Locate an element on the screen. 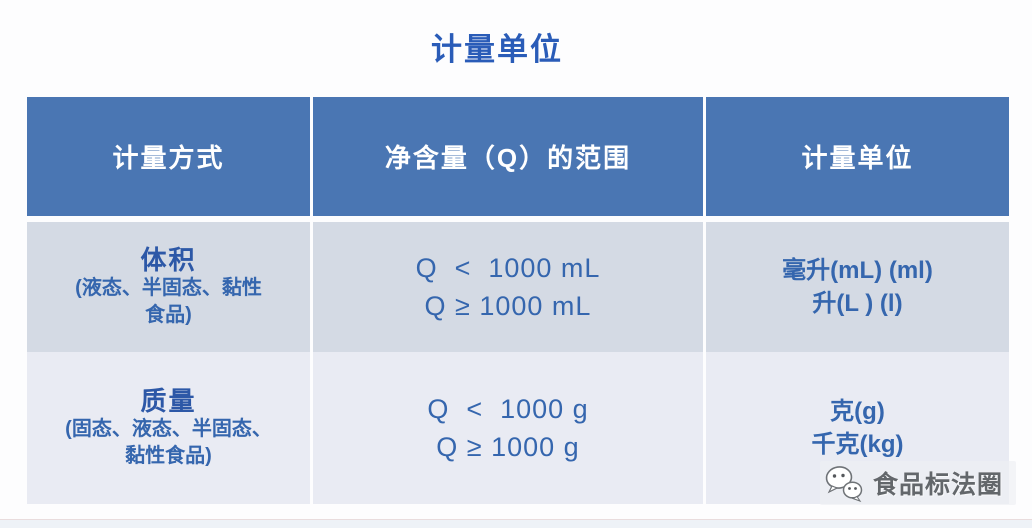 The height and width of the screenshot is (528, 1032). wechat-bubbles-icon is located at coordinates (844, 484).